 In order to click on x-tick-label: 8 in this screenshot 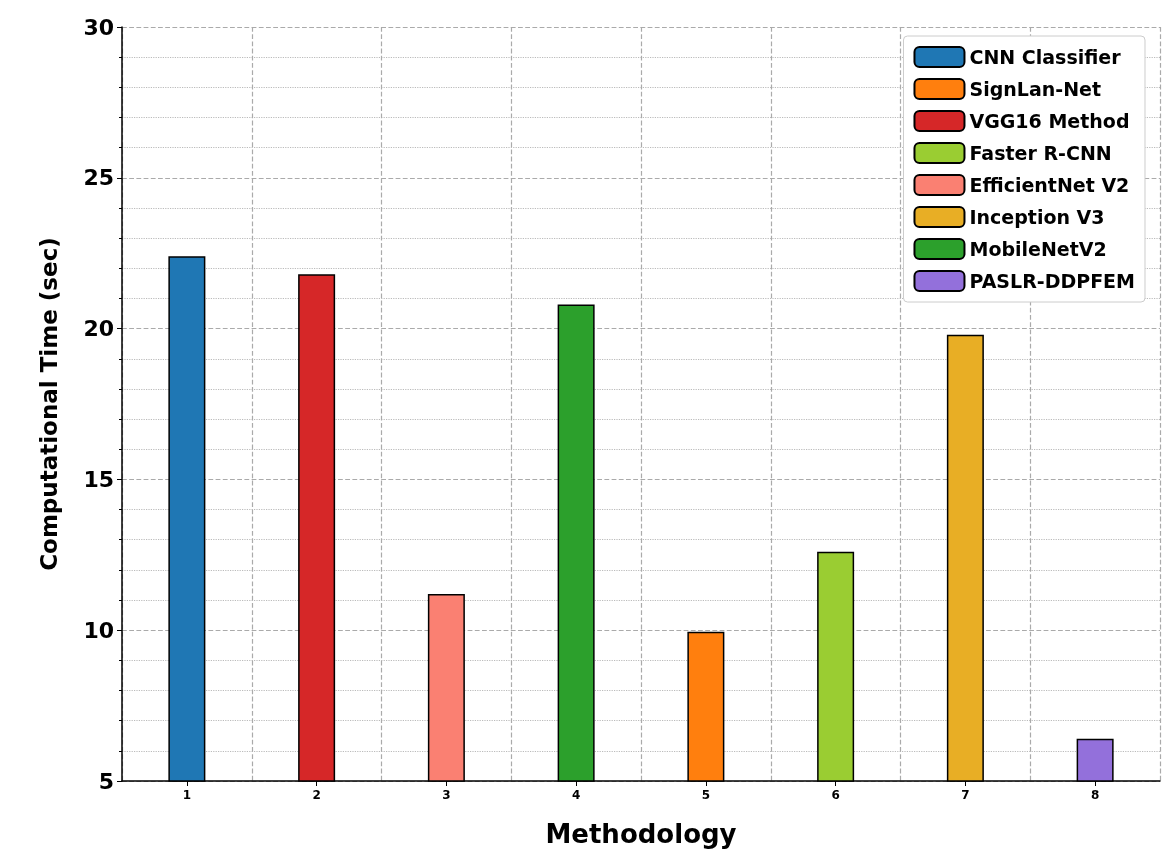, I will do `click(1095, 795)`.